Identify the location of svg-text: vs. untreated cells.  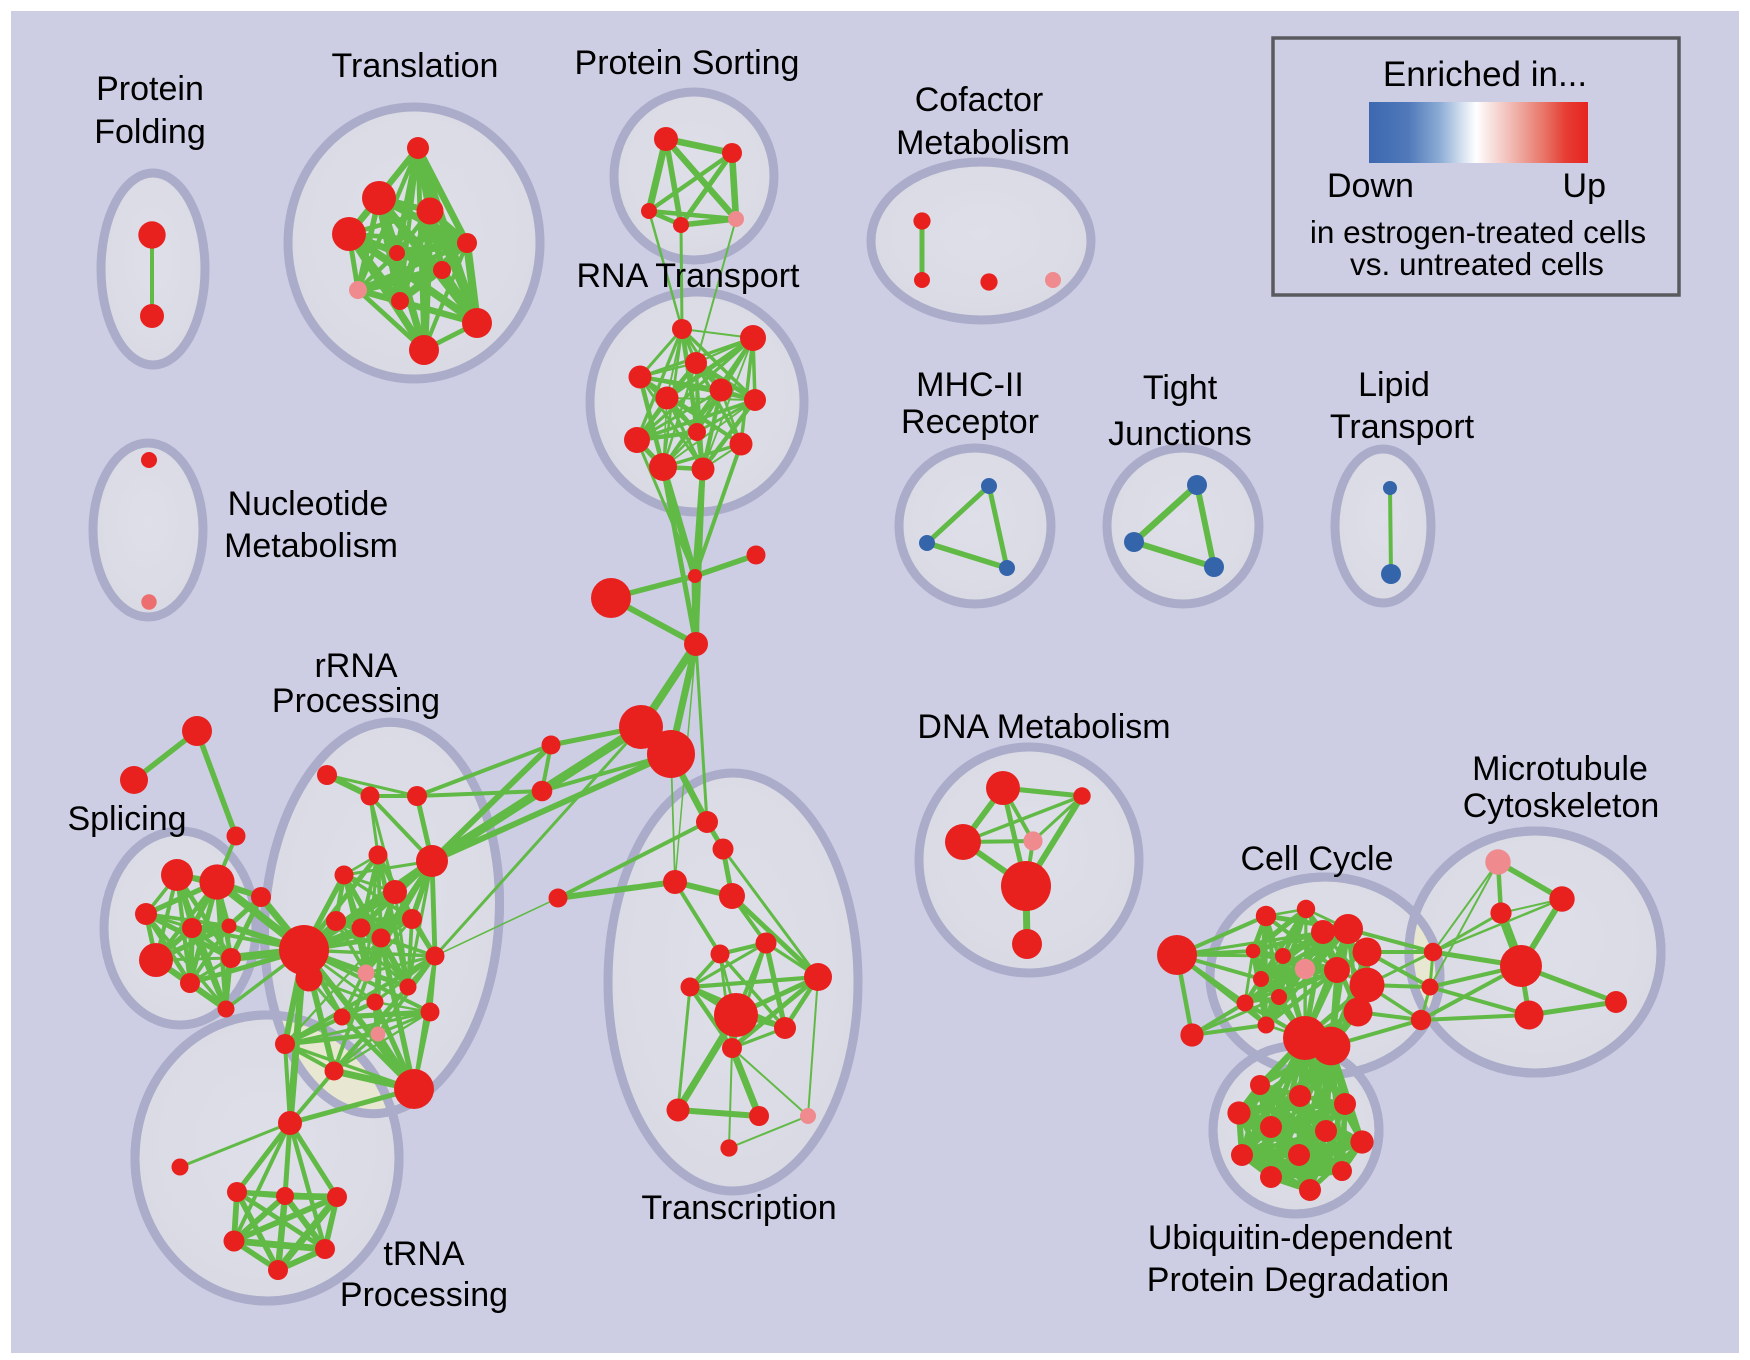
(1477, 264).